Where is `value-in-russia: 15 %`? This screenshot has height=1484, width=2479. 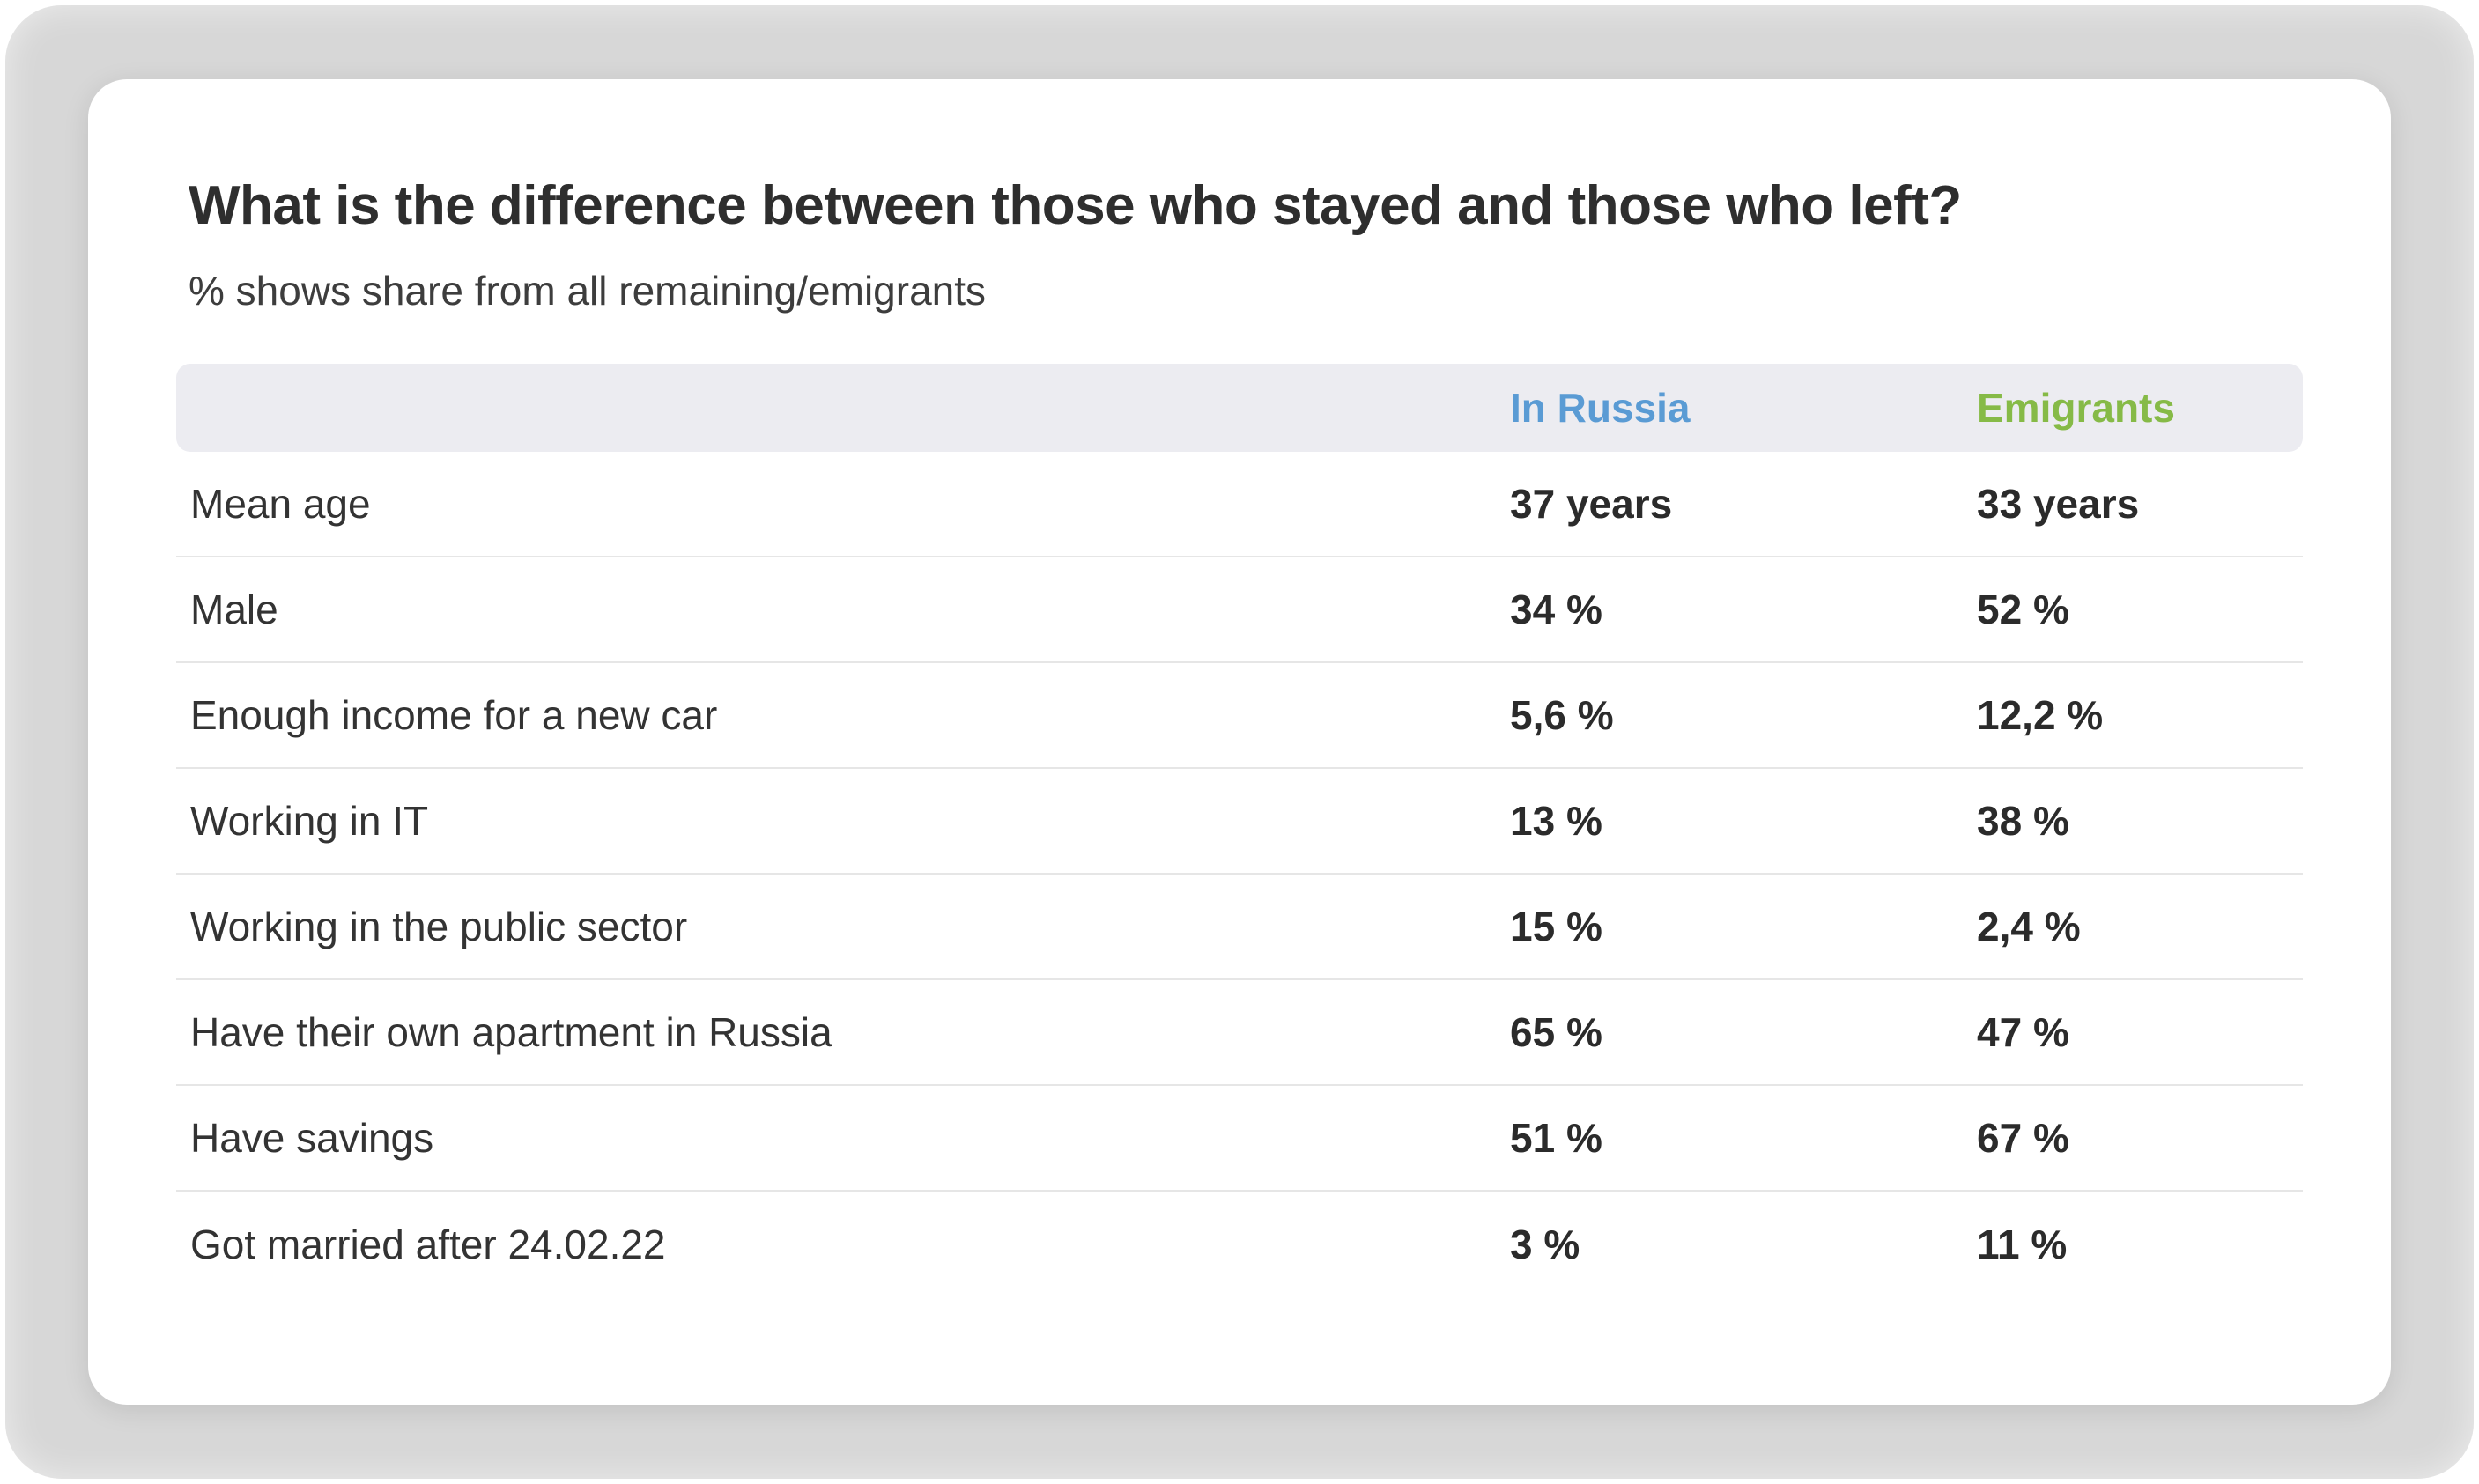
value-in-russia: 15 % is located at coordinates (1556, 926).